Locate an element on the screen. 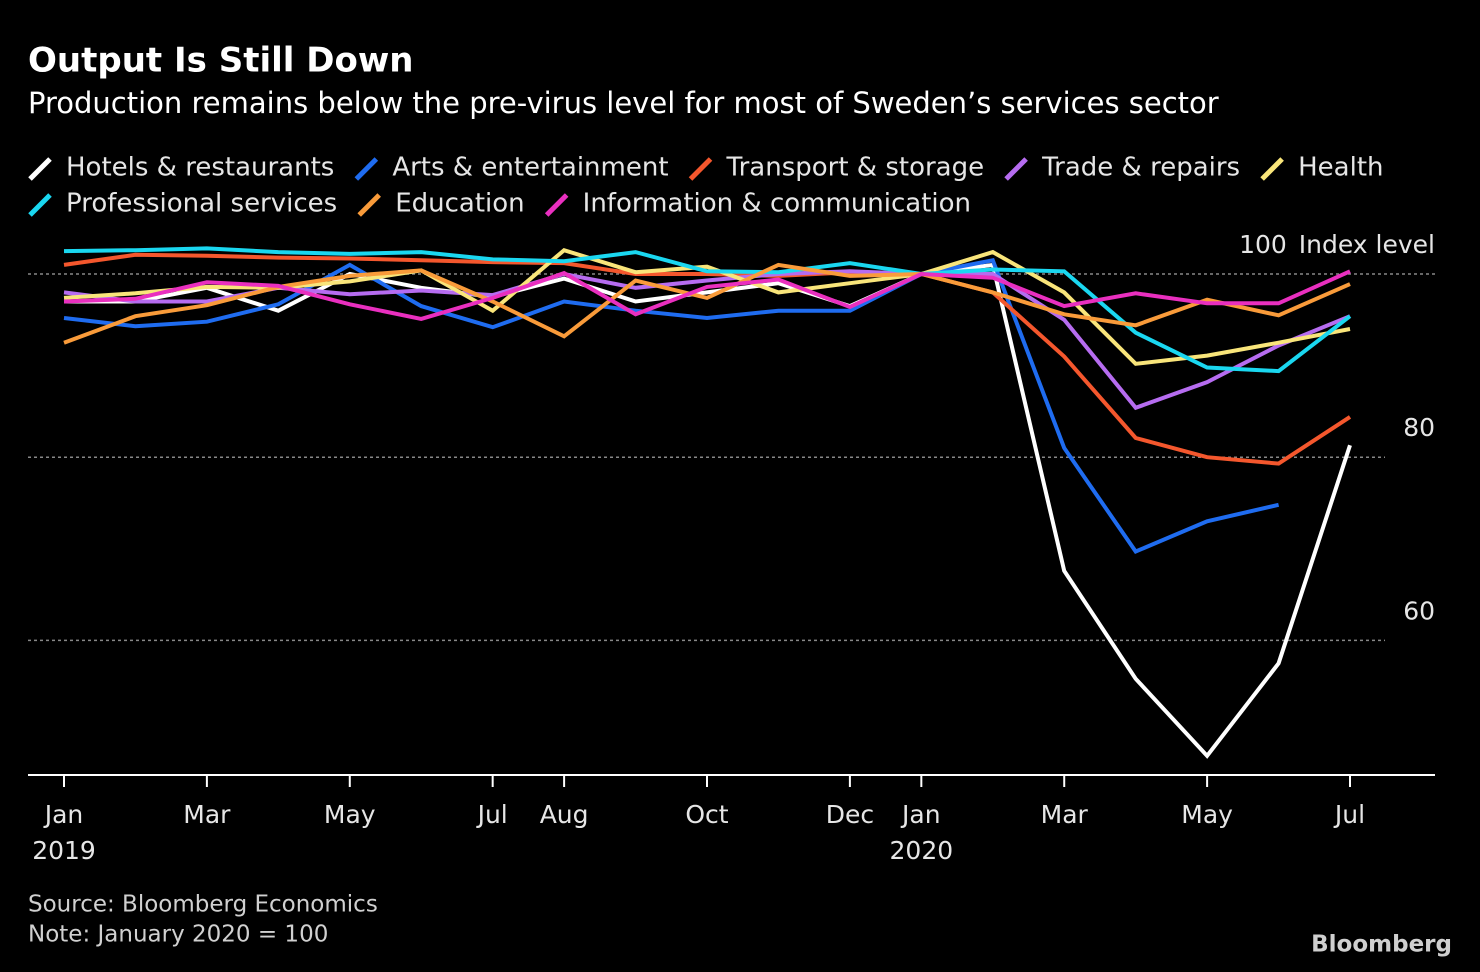 The height and width of the screenshot is (972, 1480). x-tick-label: Jan 2020 is located at coordinates (922, 832).